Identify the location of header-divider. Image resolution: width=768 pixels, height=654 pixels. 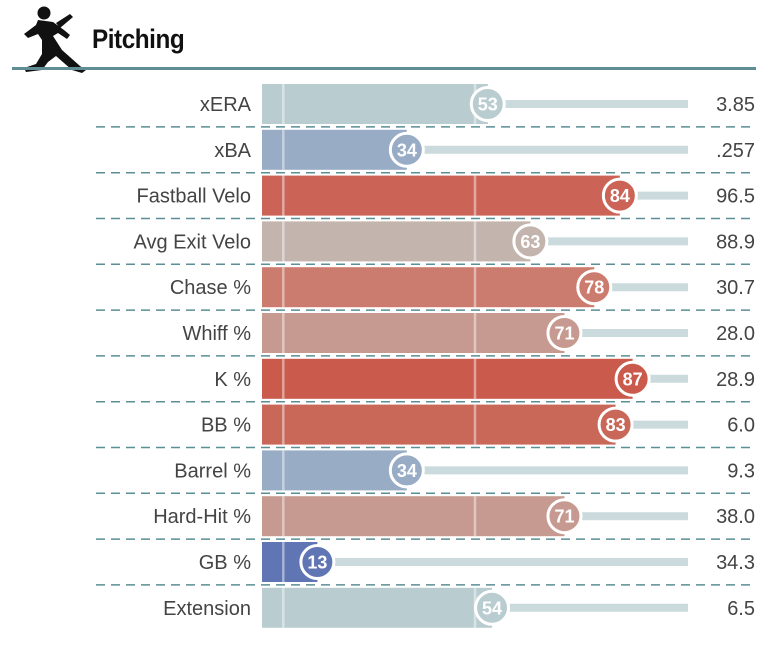
(384, 68).